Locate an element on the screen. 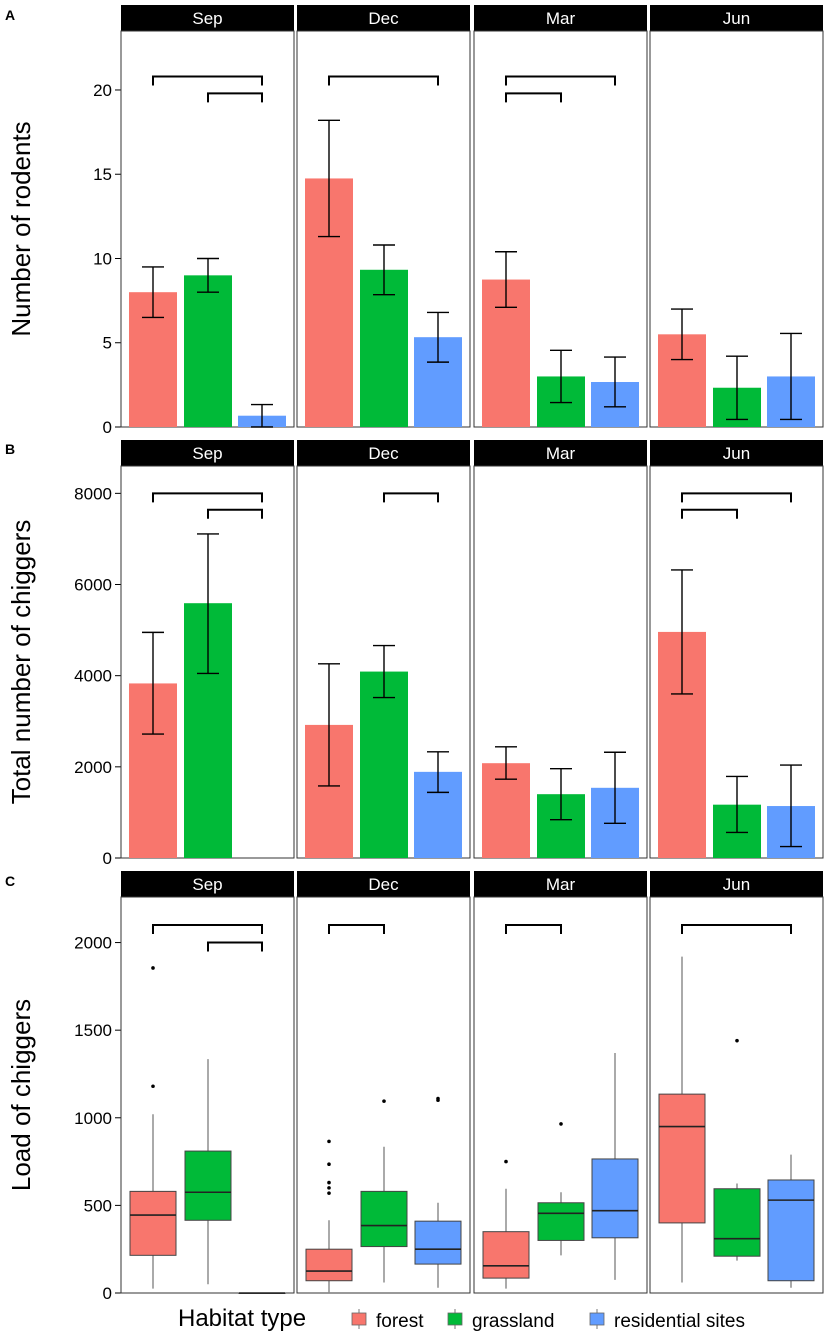 The height and width of the screenshot is (1339, 833). facet-b-mar: Mar is located at coordinates (560, 649).